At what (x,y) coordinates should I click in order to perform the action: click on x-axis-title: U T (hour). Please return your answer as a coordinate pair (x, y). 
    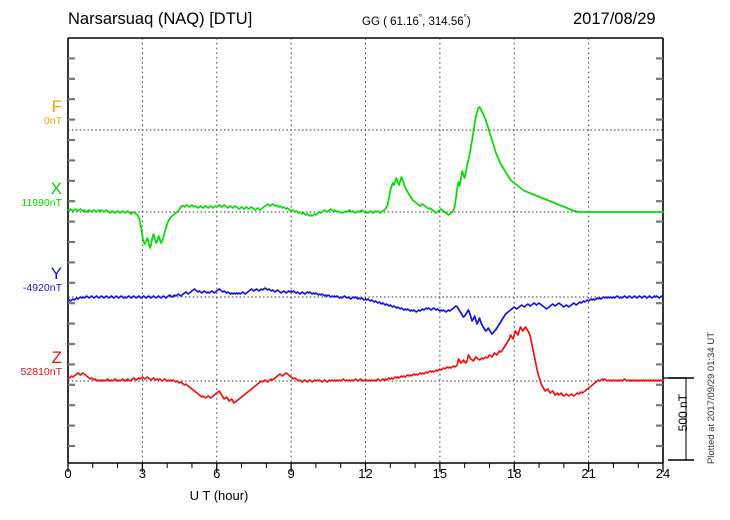
    Looking at the image, I should click on (365, 495).